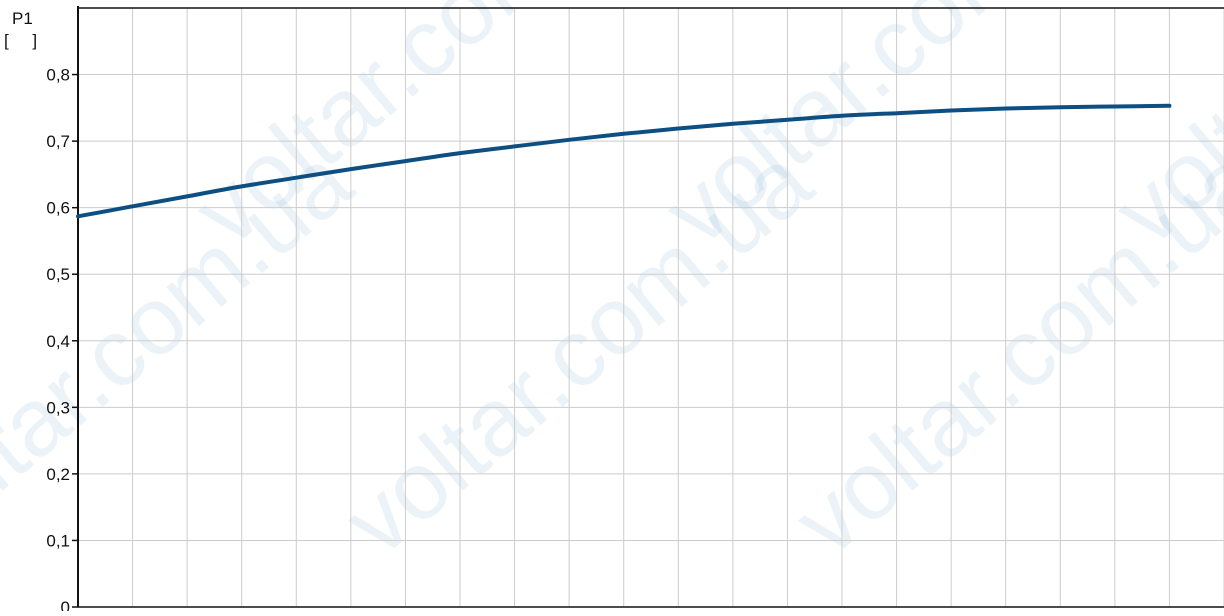 The height and width of the screenshot is (616, 1224). Describe the element at coordinates (58, 540) in the screenshot. I see `y-tick-label: 0,1` at that location.